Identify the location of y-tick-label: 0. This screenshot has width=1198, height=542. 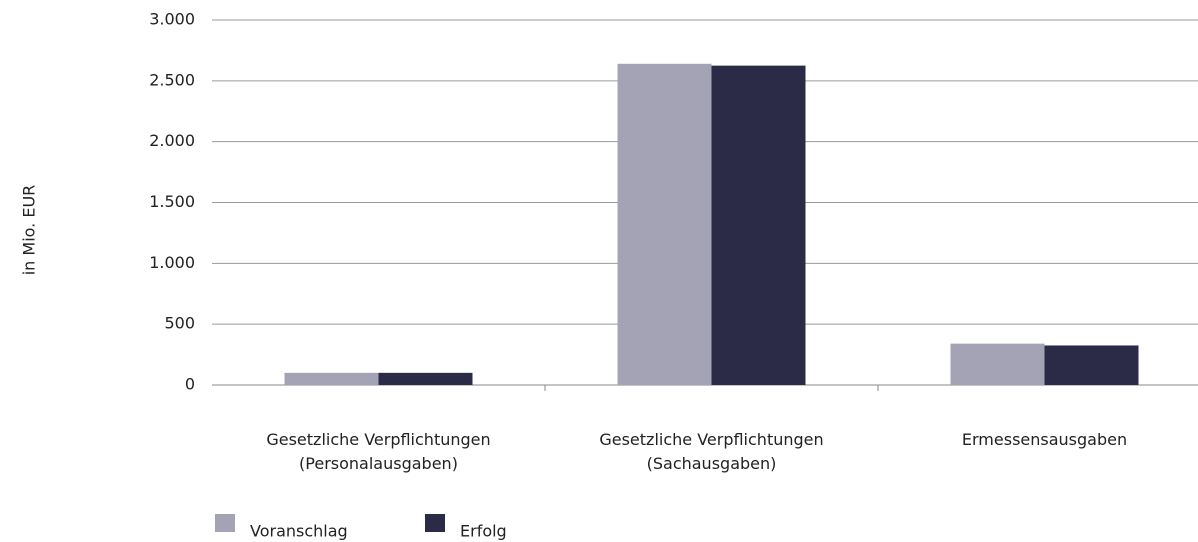
(190, 384).